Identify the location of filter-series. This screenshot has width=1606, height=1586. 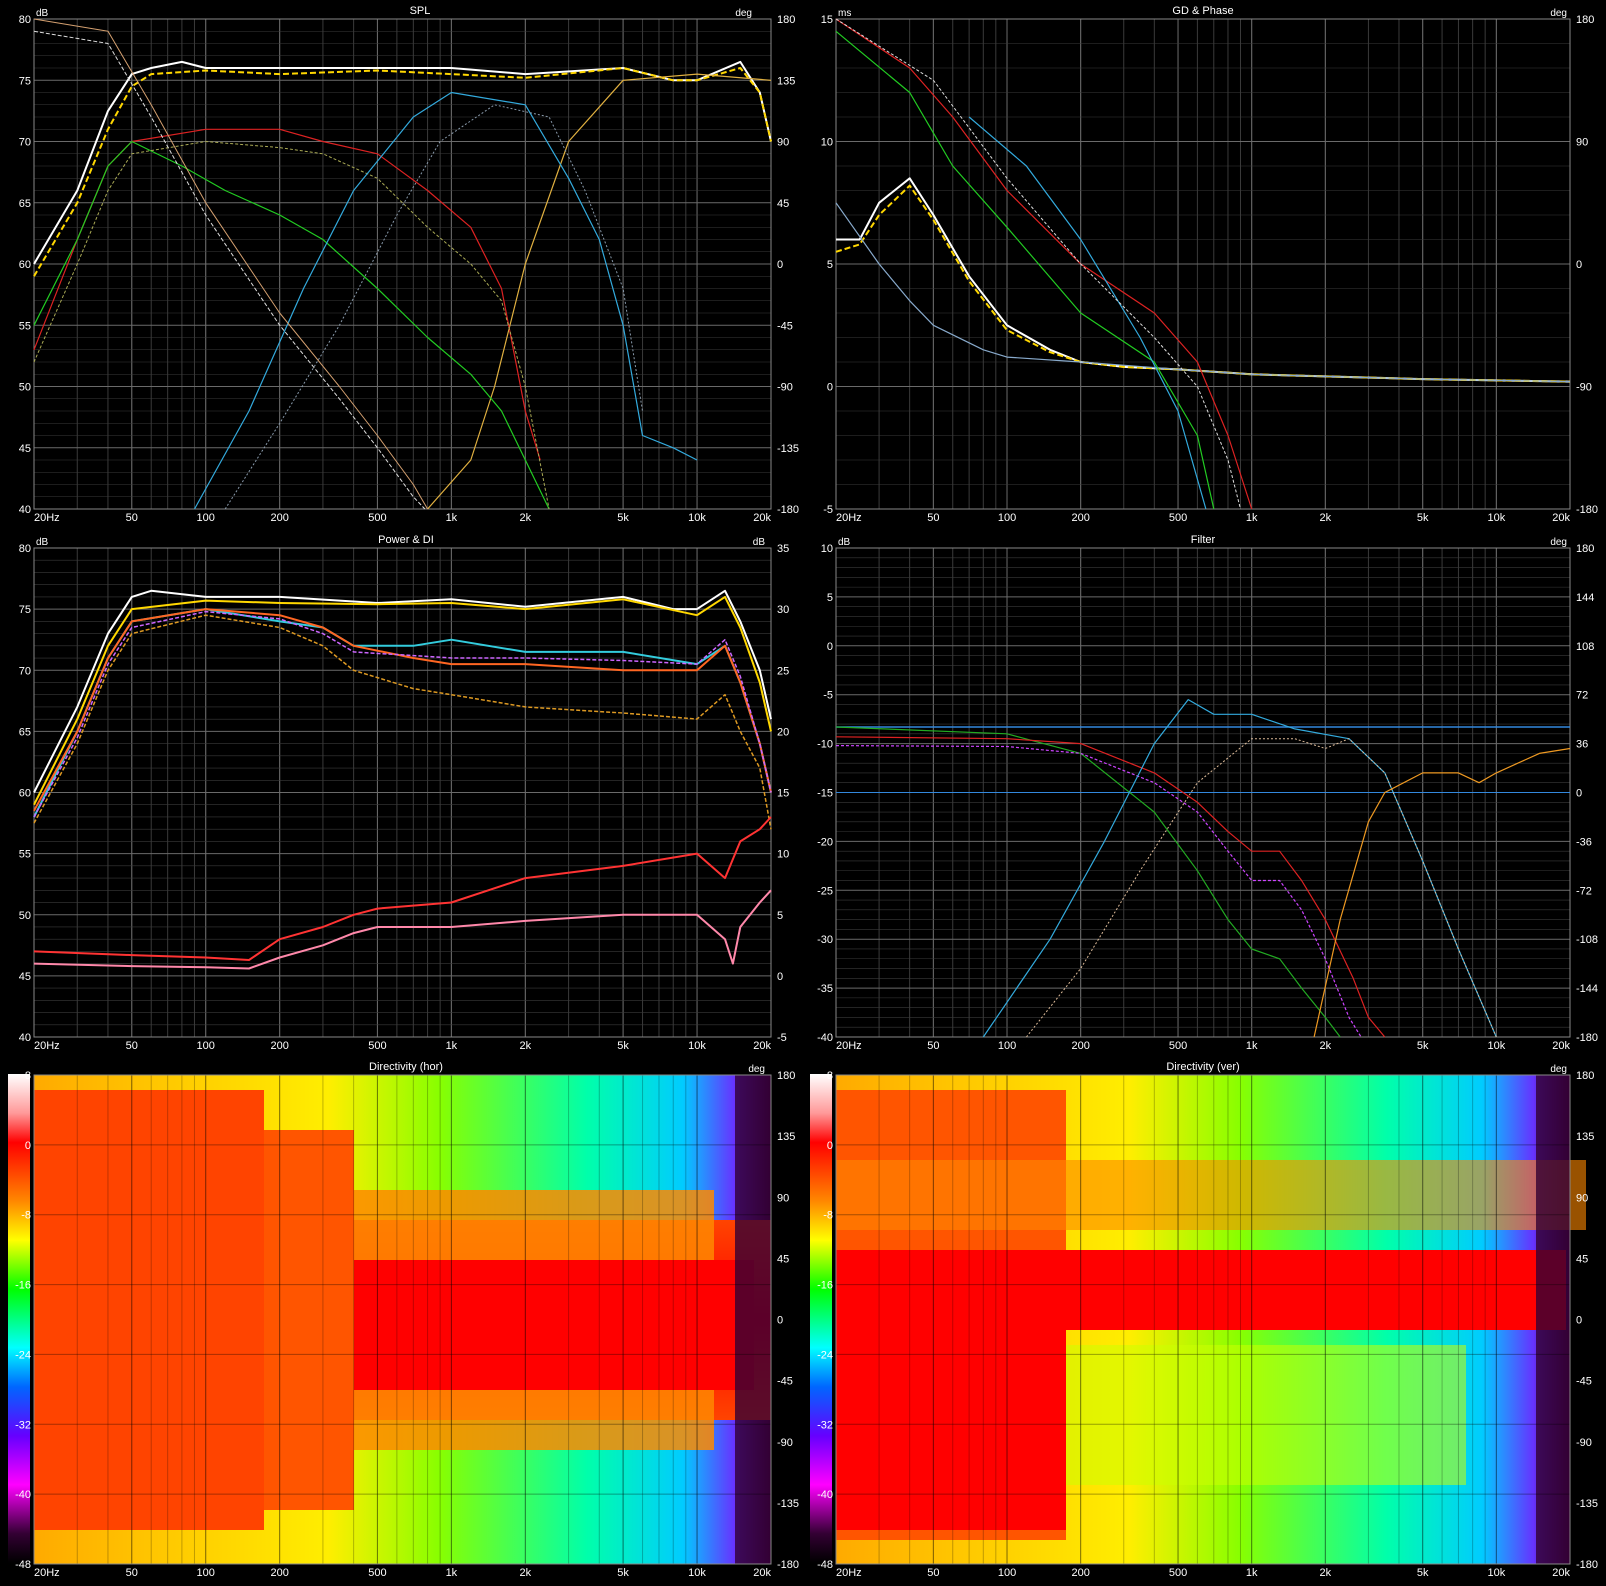
(1203, 868).